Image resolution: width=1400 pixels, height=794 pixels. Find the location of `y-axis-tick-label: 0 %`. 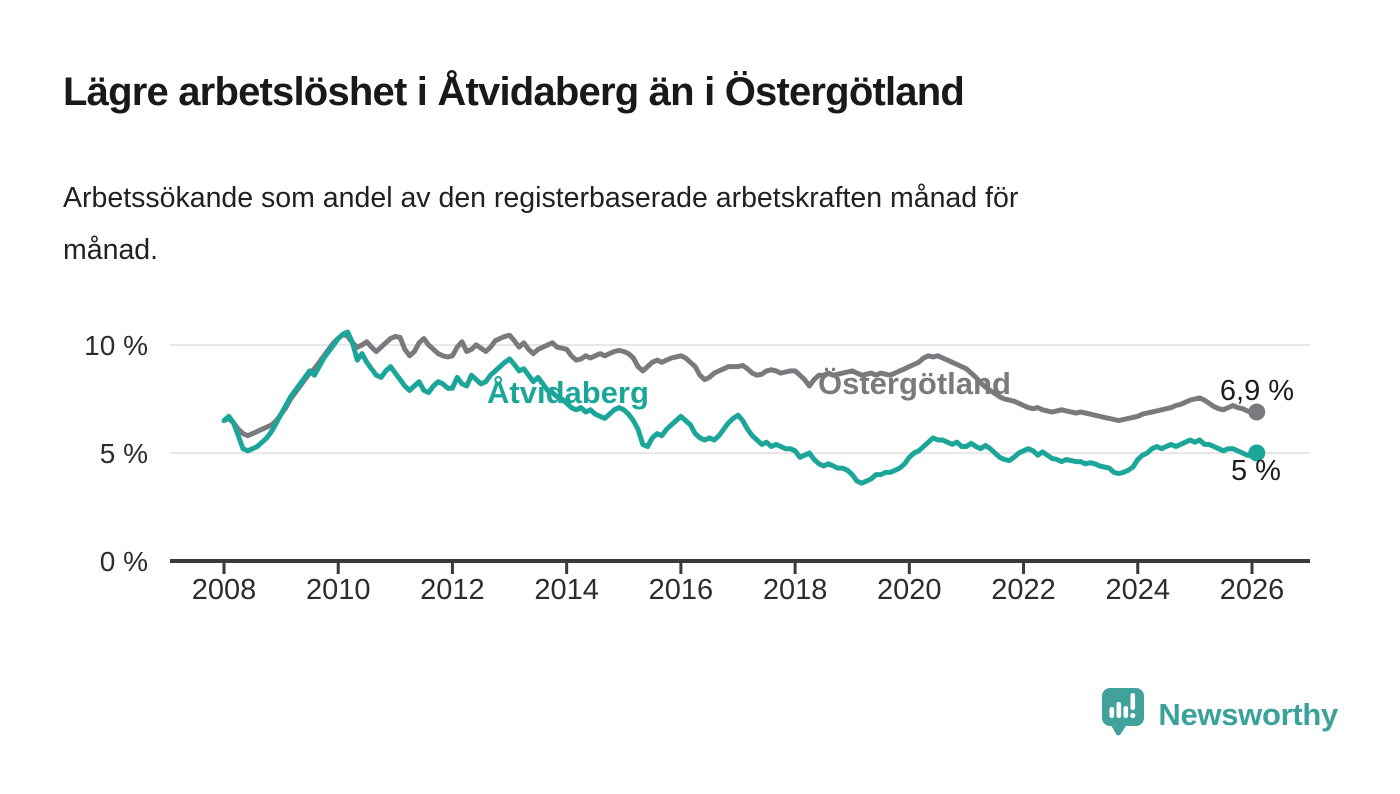

y-axis-tick-label: 0 % is located at coordinates (124, 561).